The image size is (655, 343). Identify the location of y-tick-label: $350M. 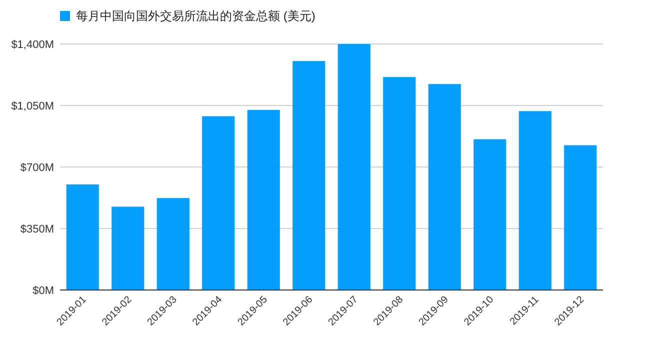
(37, 230).